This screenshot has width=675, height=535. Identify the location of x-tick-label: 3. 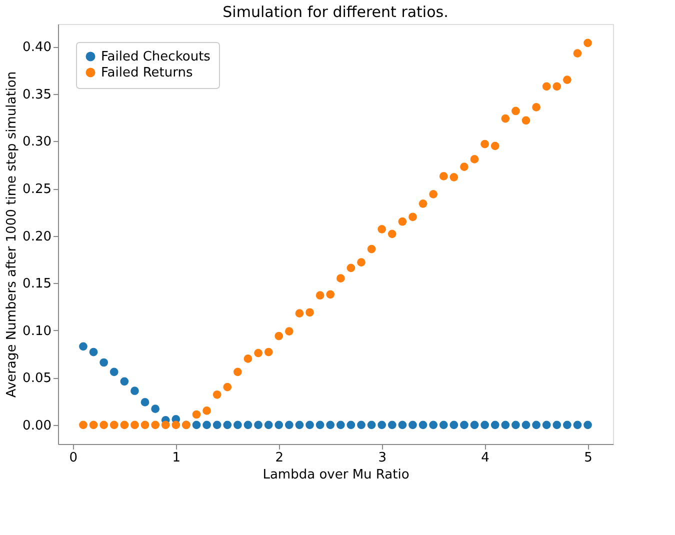
(382, 458).